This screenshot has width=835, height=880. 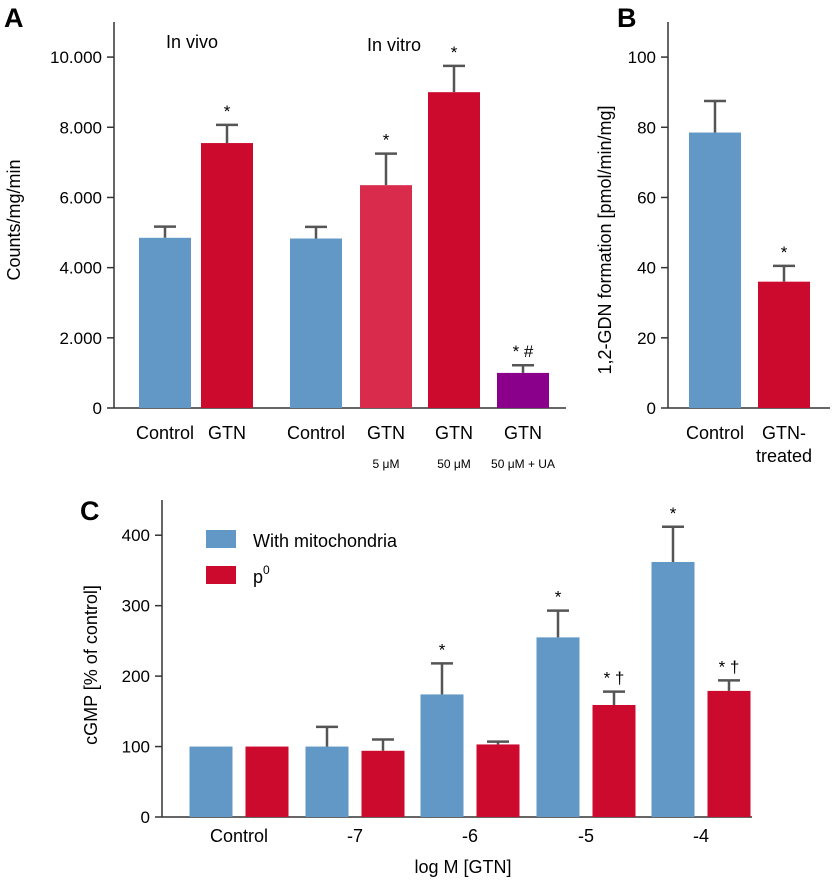 What do you see at coordinates (266, 570) in the screenshot?
I see `legend-label-p0-superscript: 0` at bounding box center [266, 570].